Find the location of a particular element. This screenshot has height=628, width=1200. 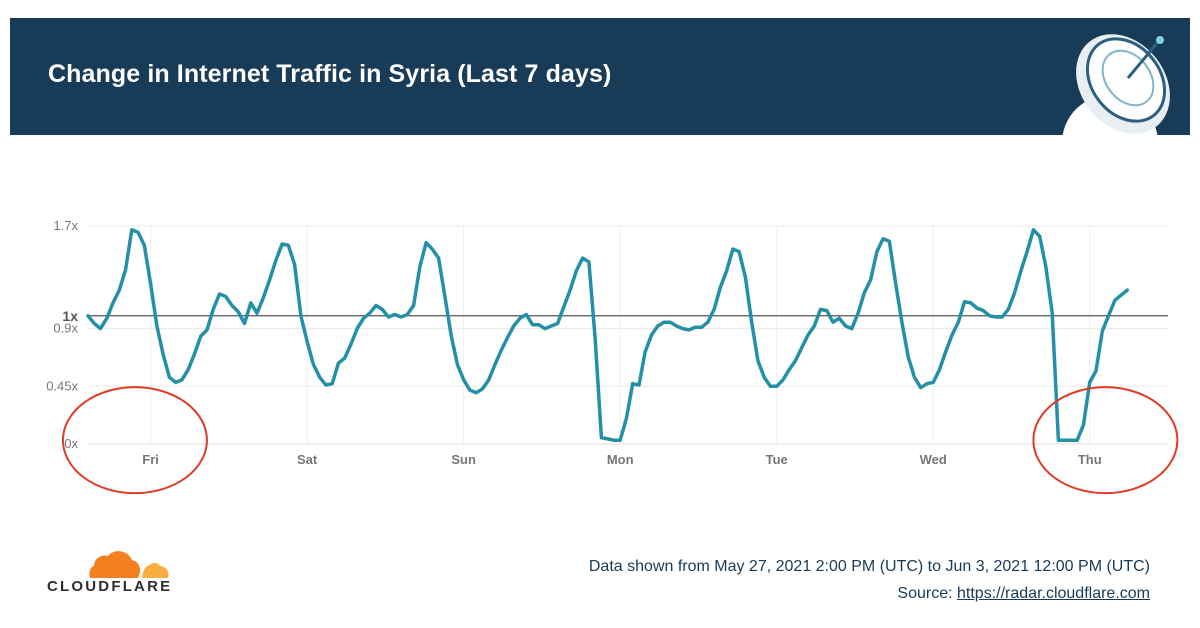

source-line: Source: https://radar.cloudflare.com is located at coordinates (869, 593).